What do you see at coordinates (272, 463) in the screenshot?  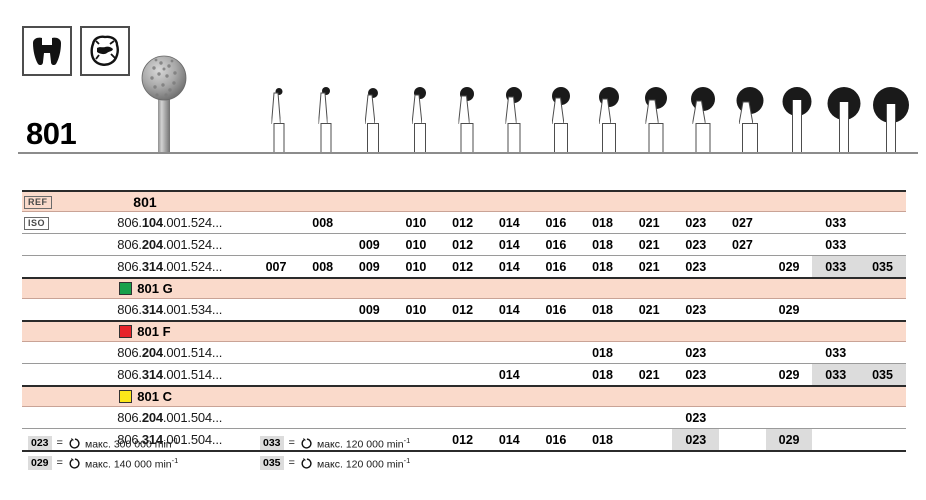 I see `footnote-size-code: 035` at bounding box center [272, 463].